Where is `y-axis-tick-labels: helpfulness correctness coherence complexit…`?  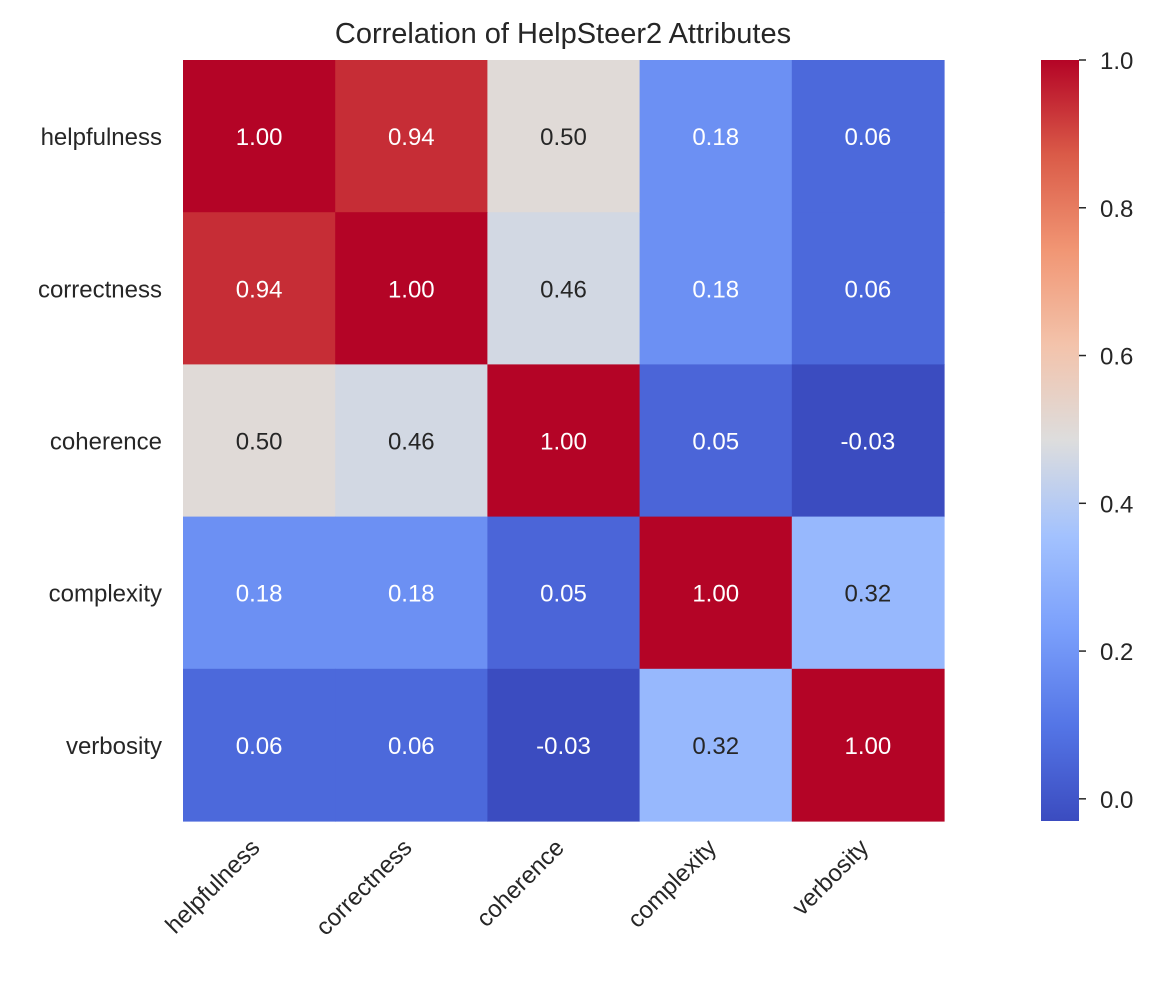 y-axis-tick-labels: helpfulness correctness coherence complexit… is located at coordinates (100, 442).